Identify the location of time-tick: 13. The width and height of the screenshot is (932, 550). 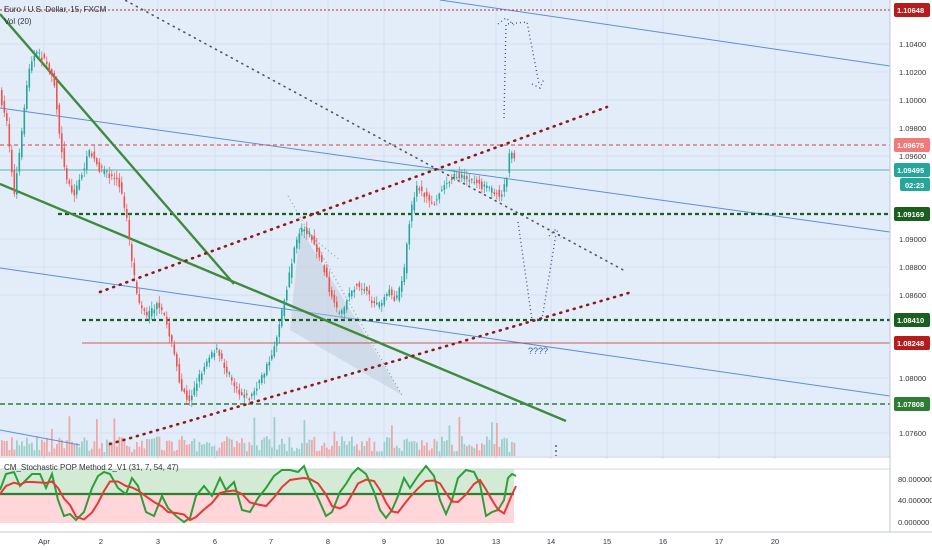
(496, 541).